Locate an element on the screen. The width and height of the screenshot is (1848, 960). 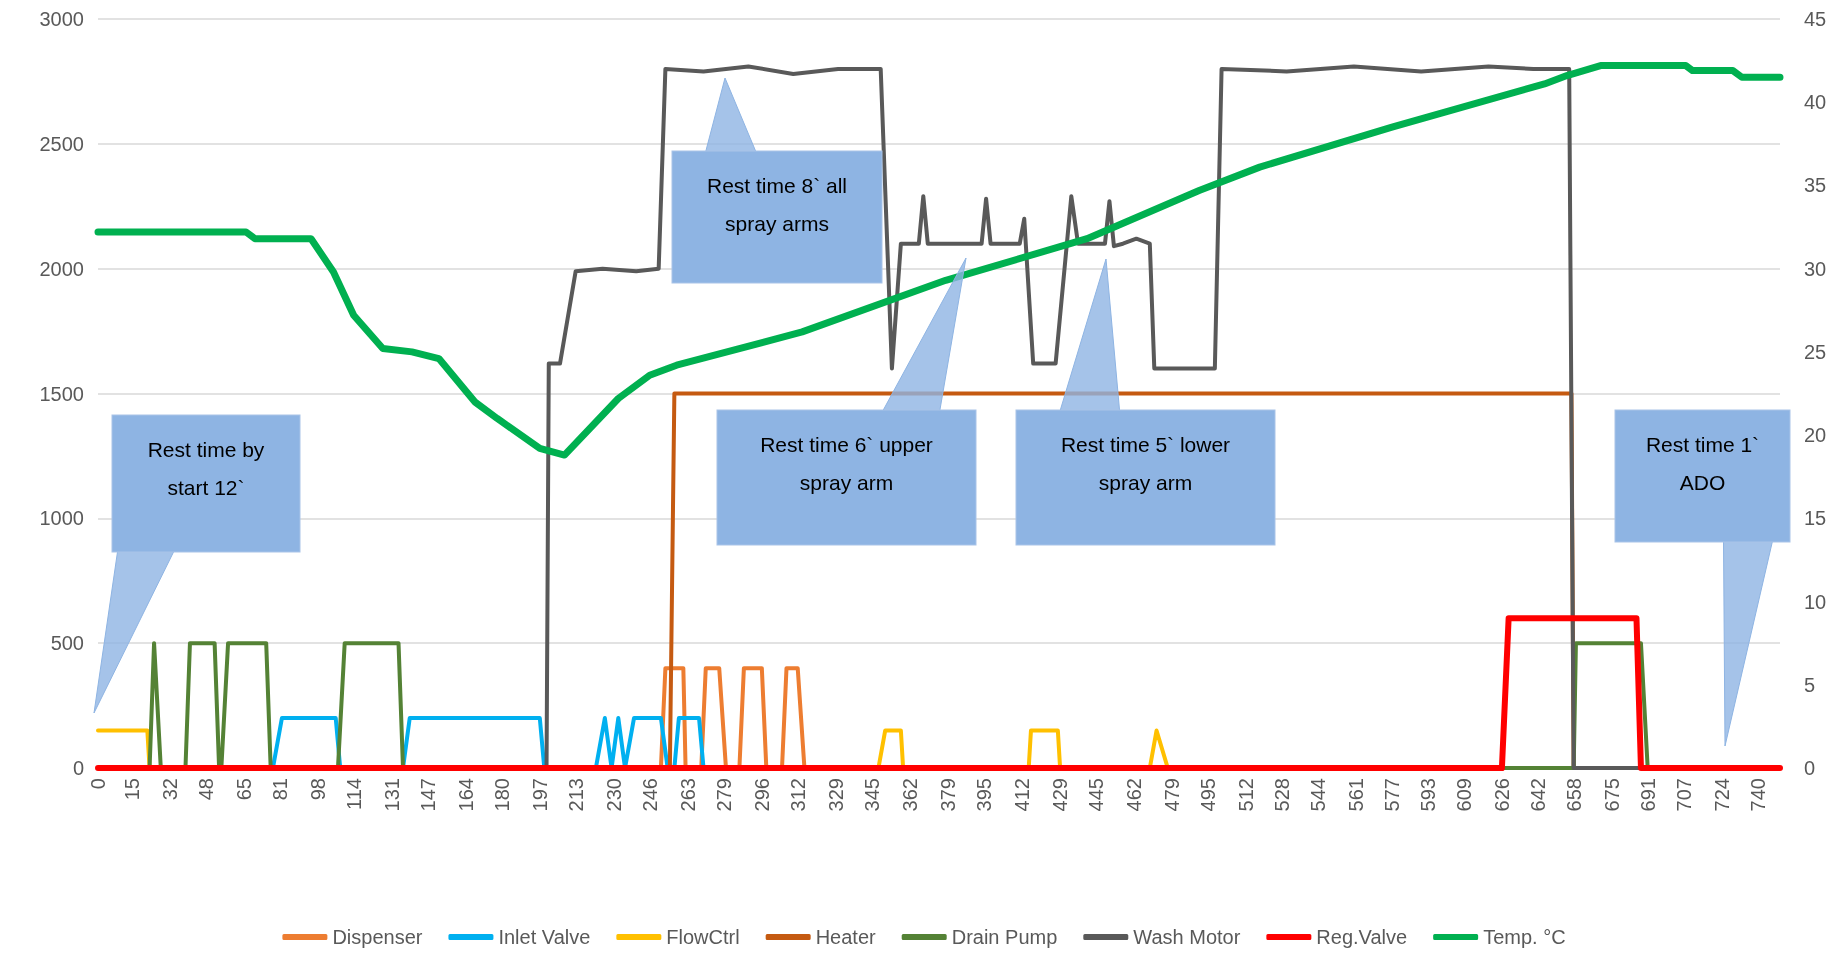
y2-tick-label: 0 is located at coordinates (1810, 768).